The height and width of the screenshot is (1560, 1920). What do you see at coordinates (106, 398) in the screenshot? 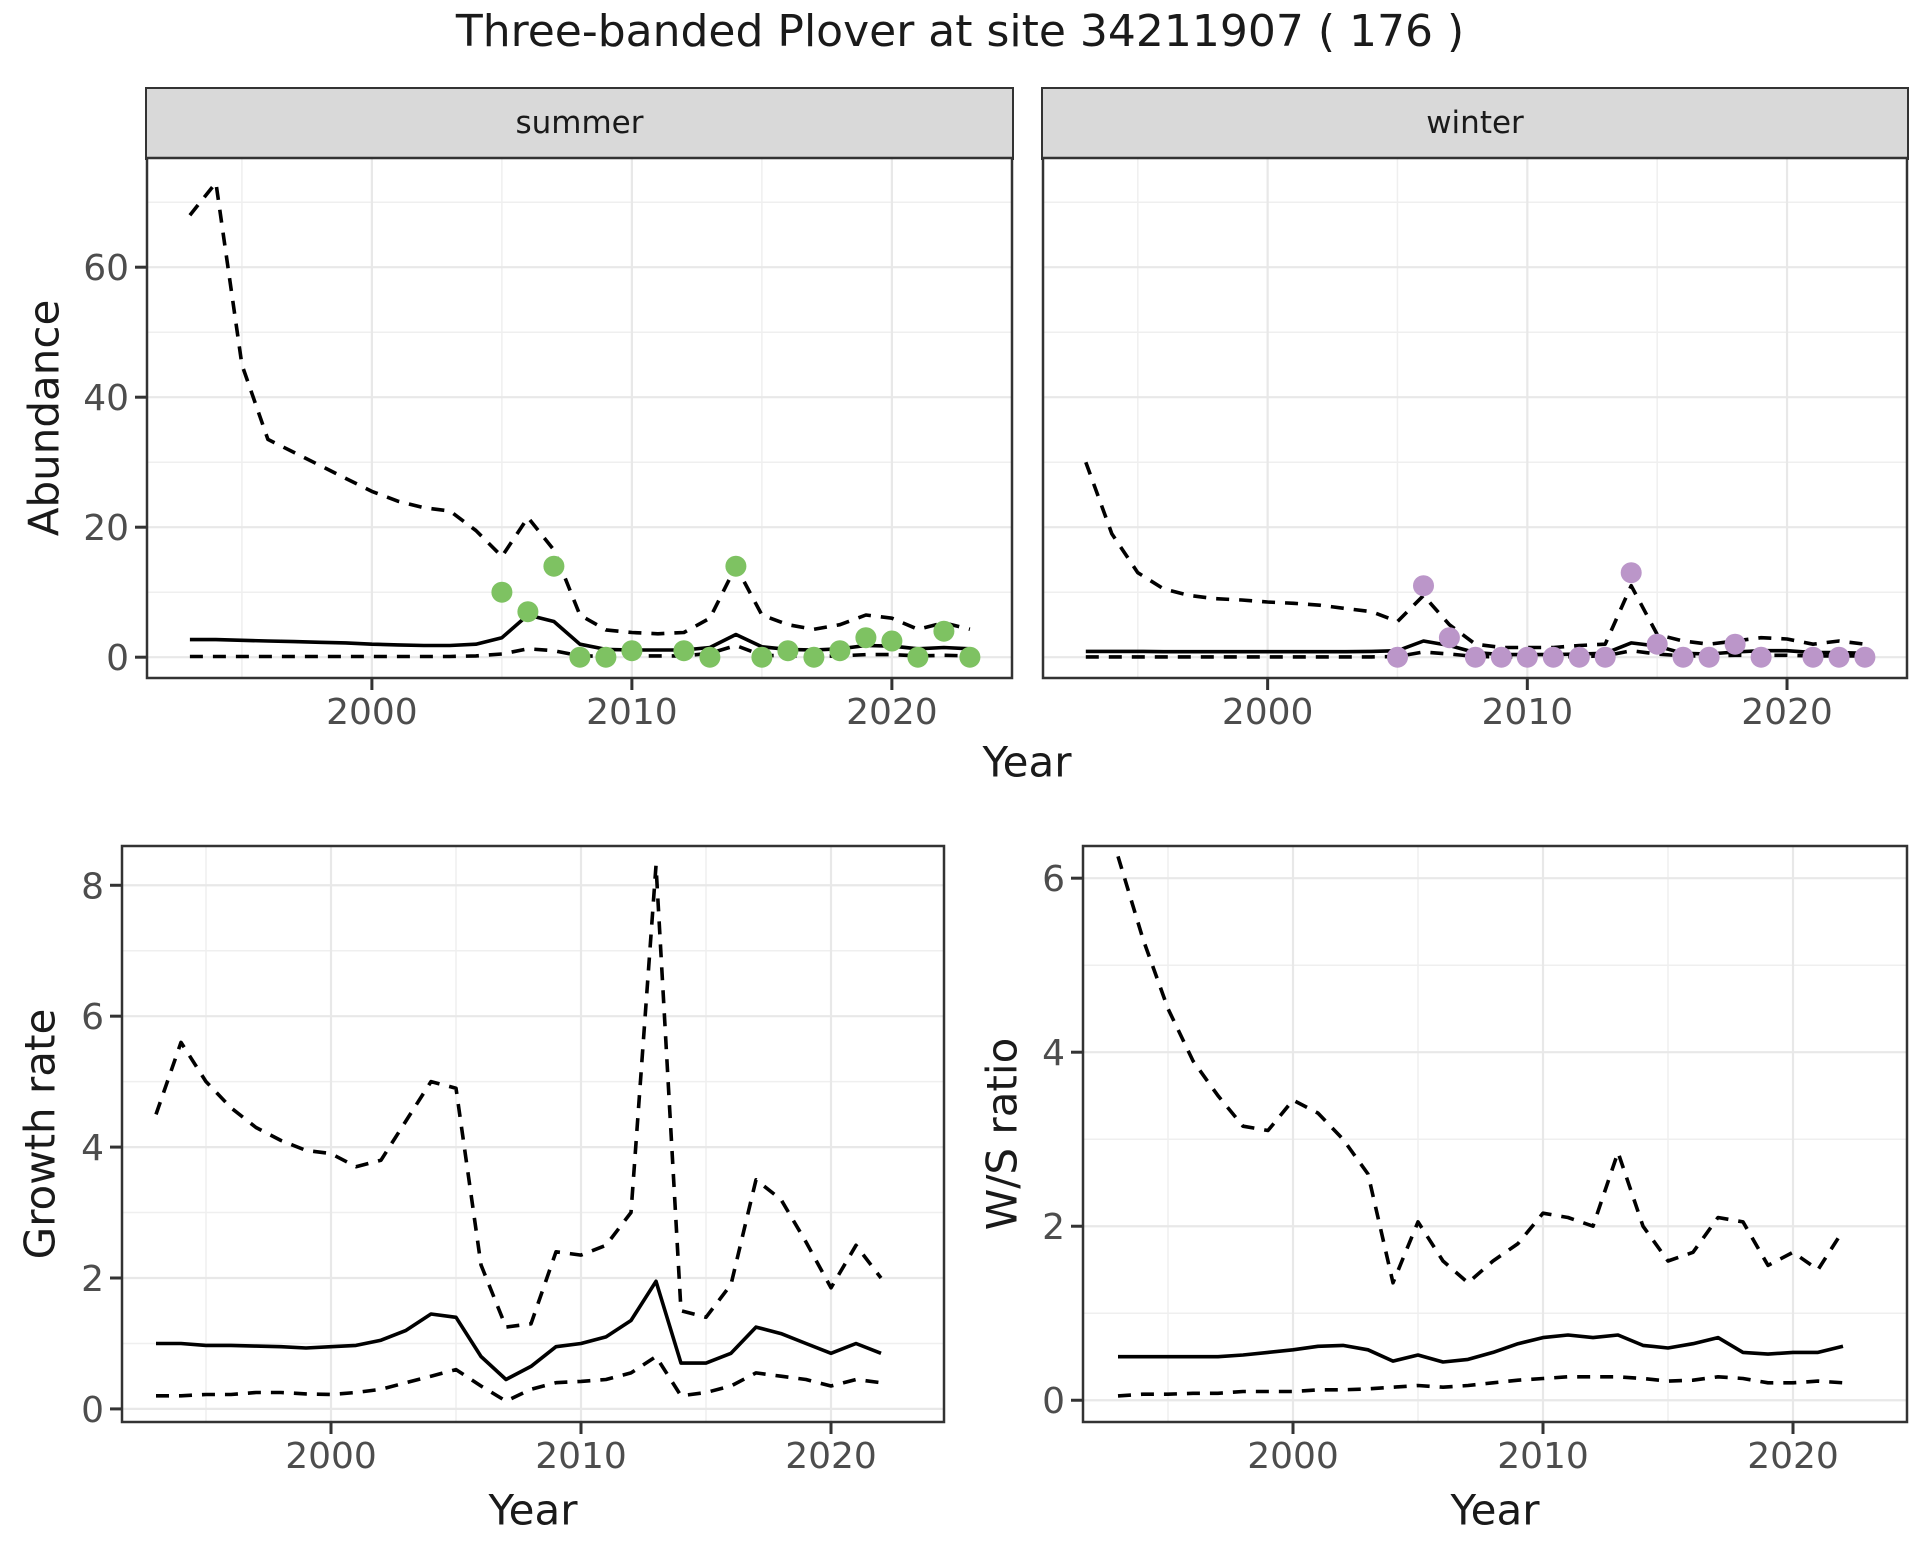
I see `y-tick-label: 40` at bounding box center [106, 398].